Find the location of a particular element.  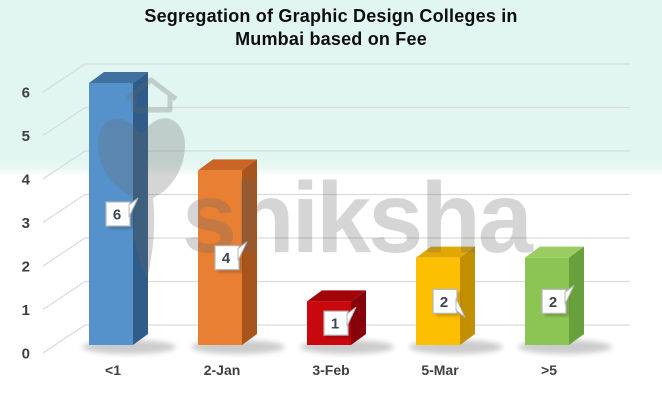

shiksha-bird-logo is located at coordinates (141, 198).